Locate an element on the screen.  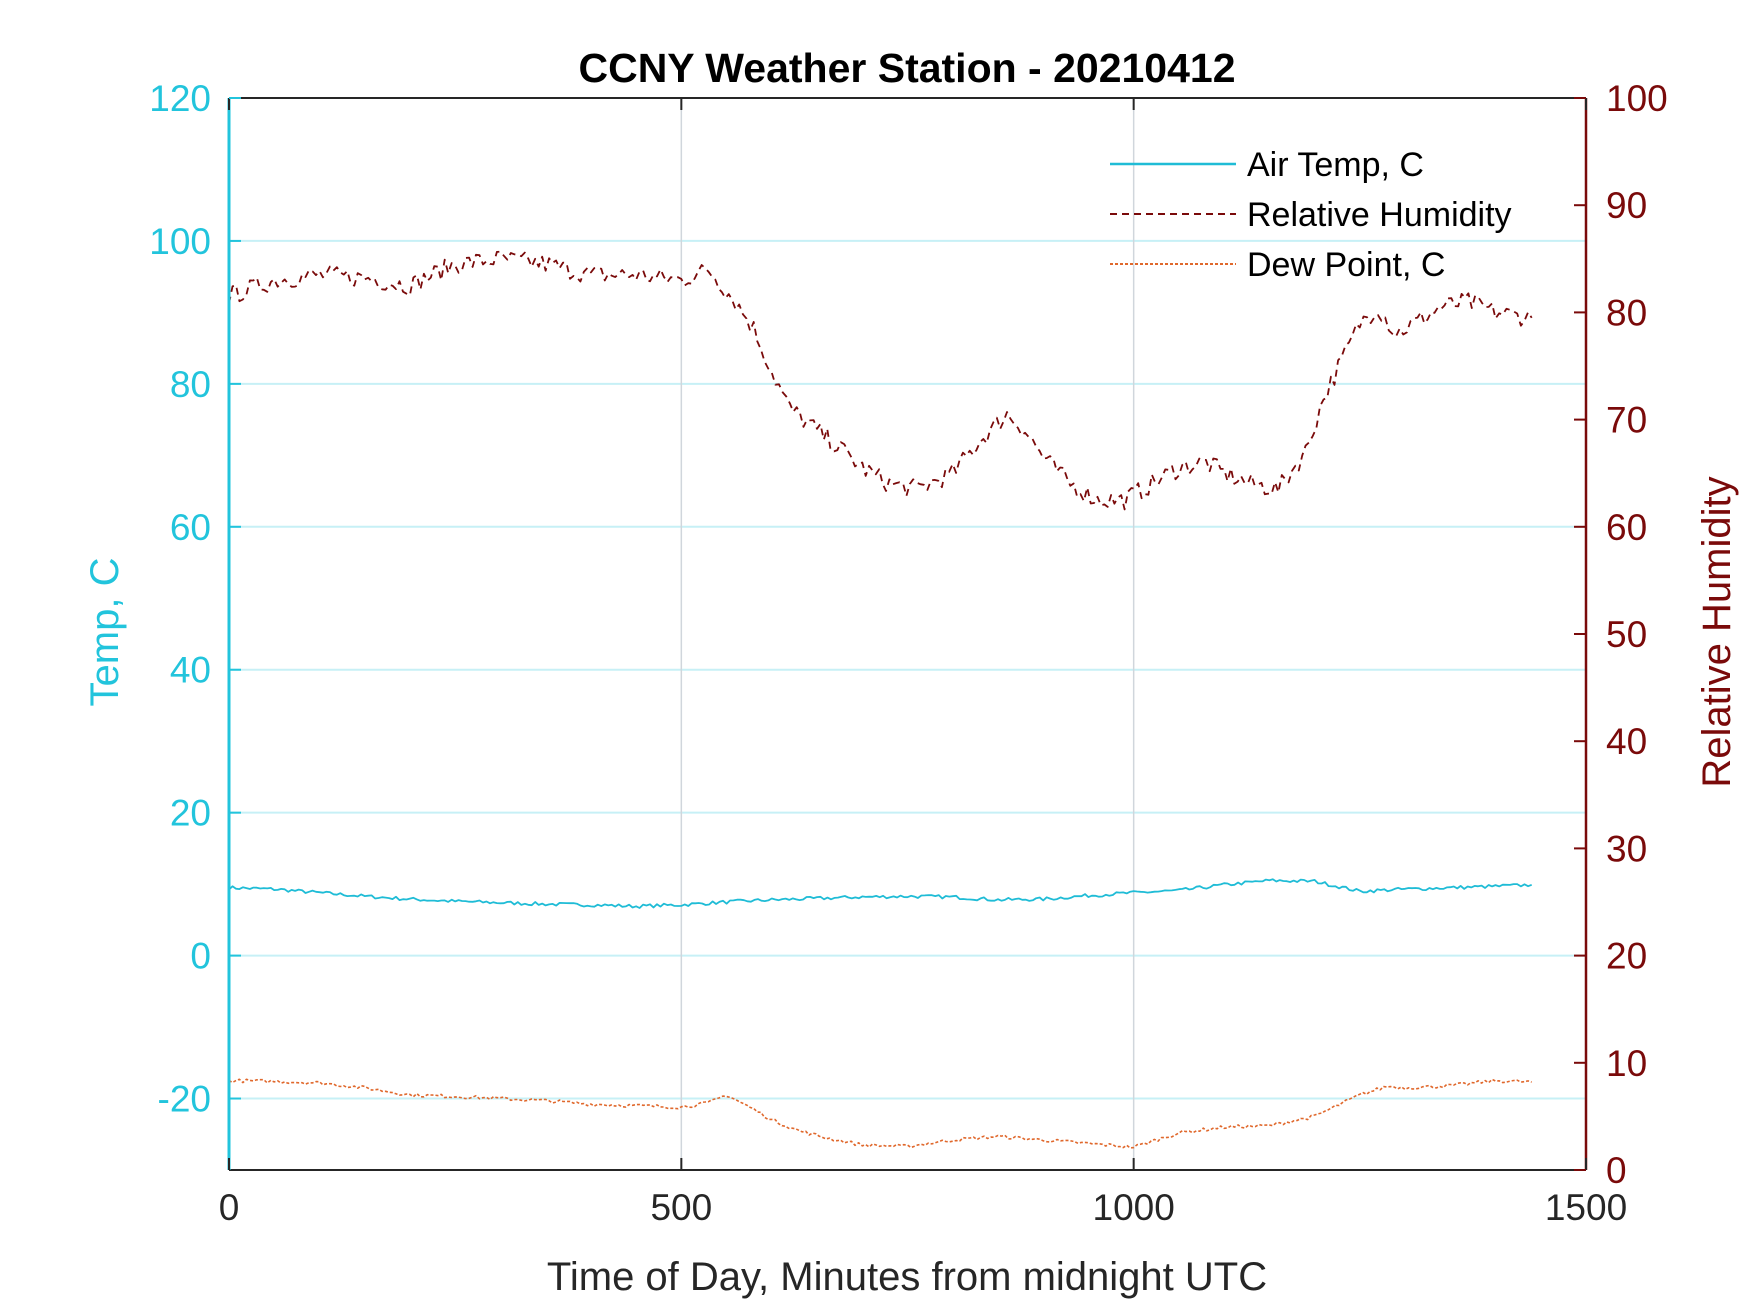
y-right-tick-label: 50 is located at coordinates (1626, 634).